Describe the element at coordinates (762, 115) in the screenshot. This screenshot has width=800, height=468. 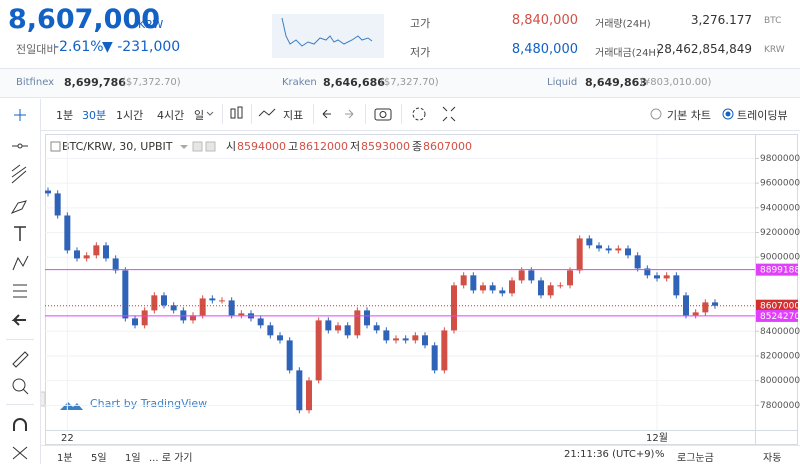
I see `mode-option: 트레이딩뷰` at that location.